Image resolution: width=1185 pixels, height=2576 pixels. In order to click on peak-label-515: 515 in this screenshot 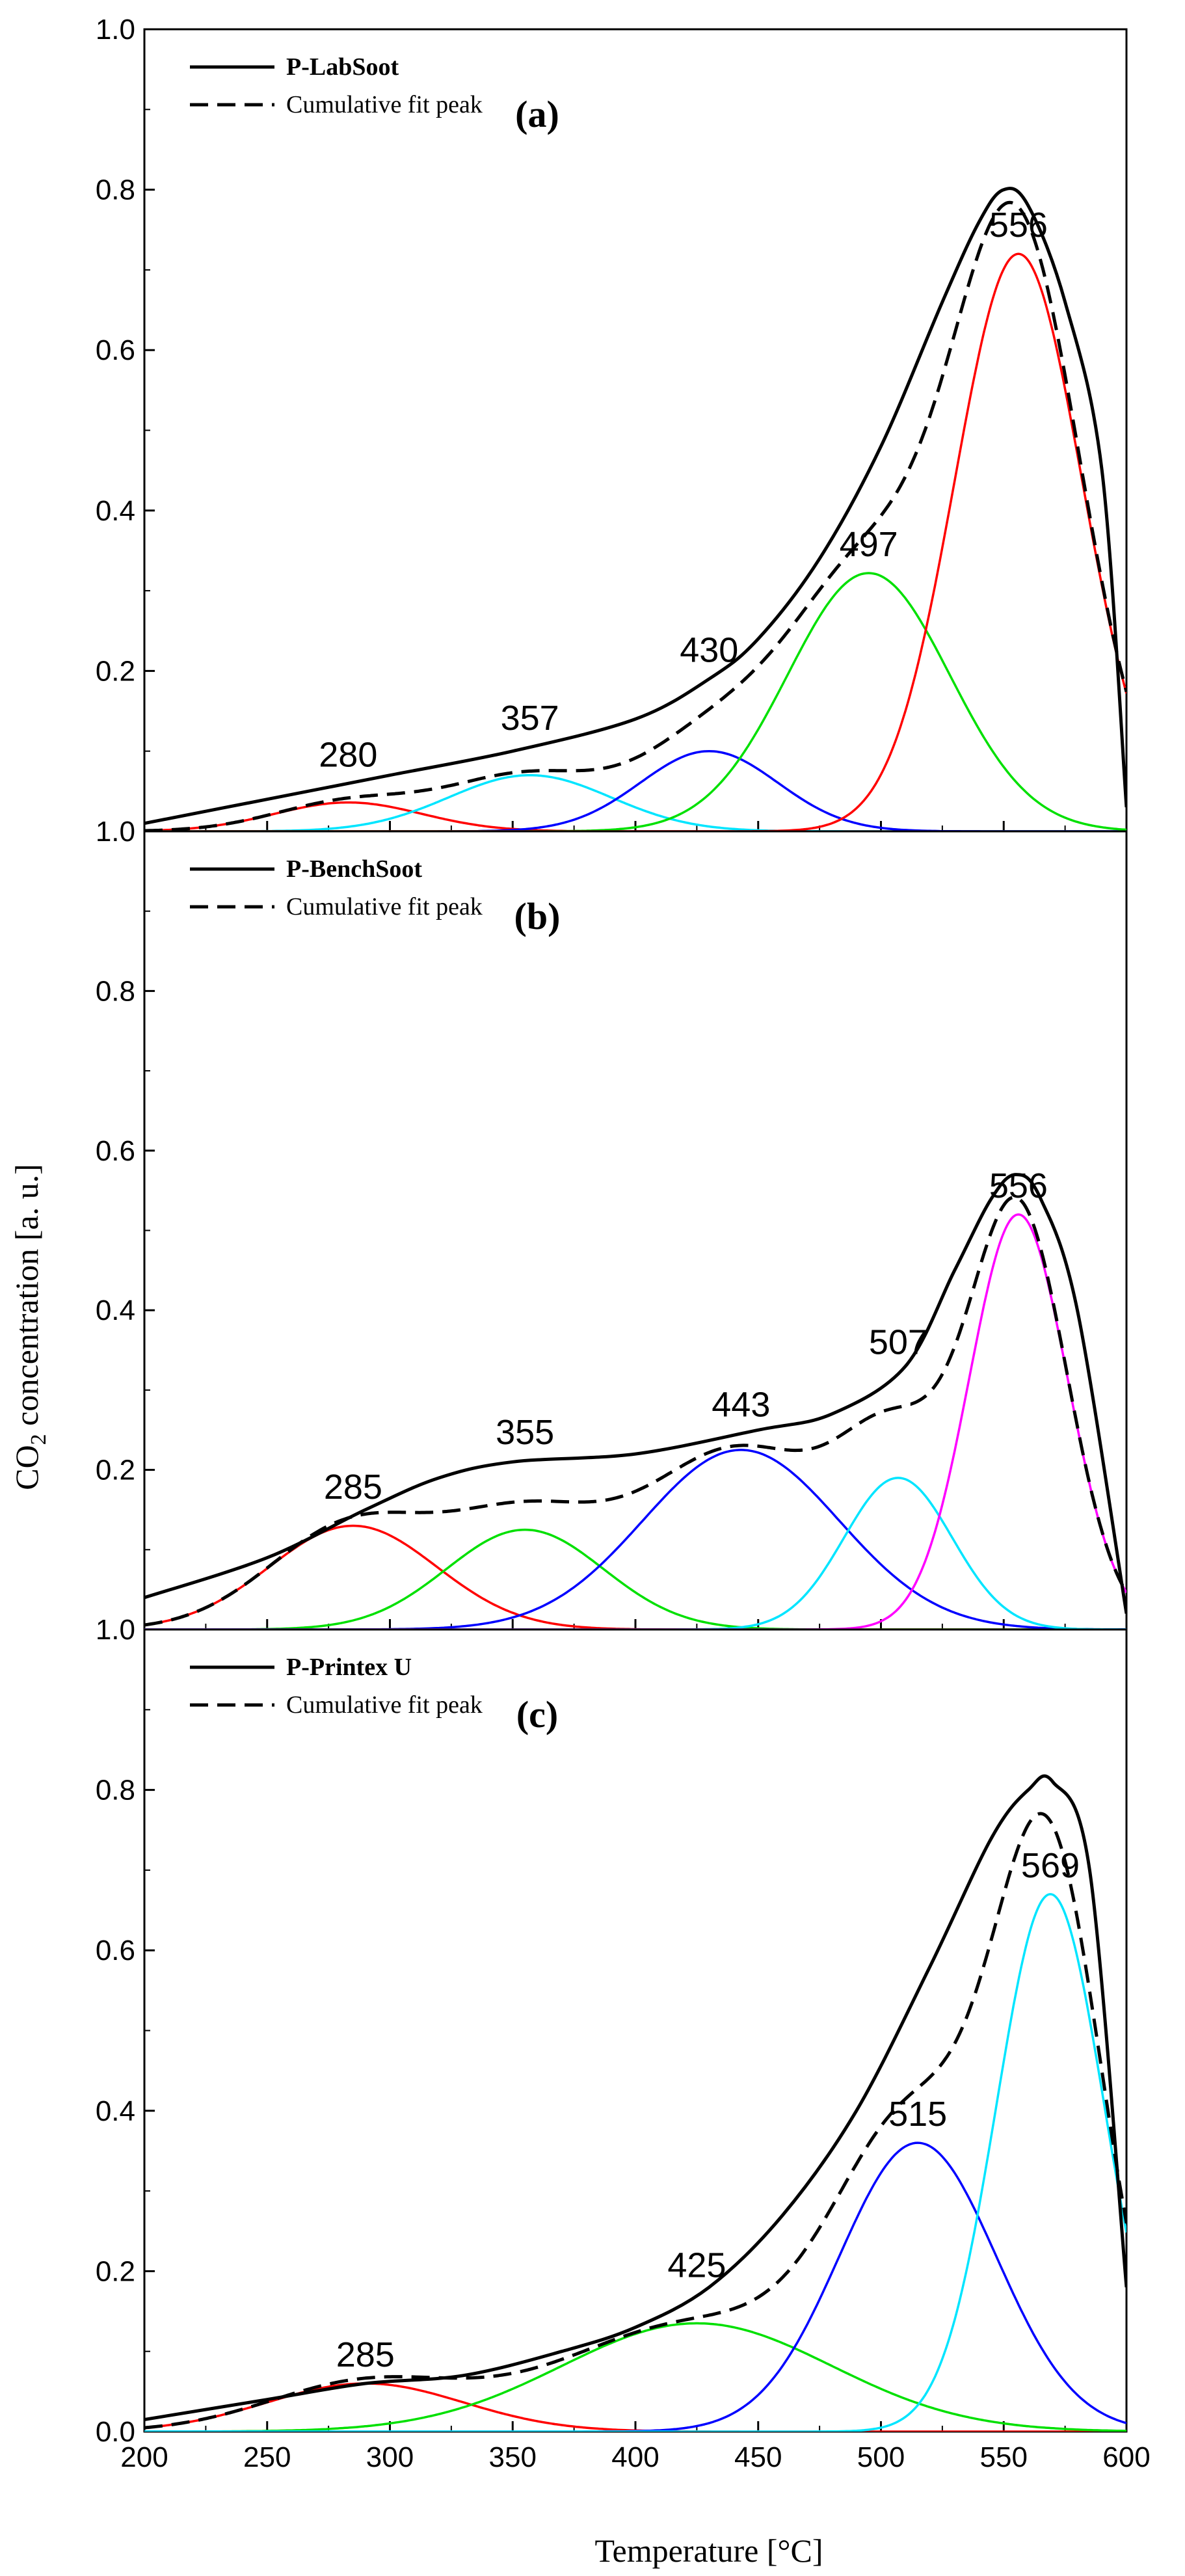, I will do `click(917, 2114)`.